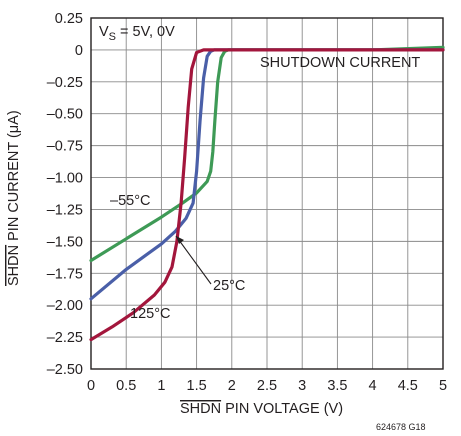 The height and width of the screenshot is (436, 461). Describe the element at coordinates (69, 19) in the screenshot. I see `y-tick-label: 0.25` at that location.